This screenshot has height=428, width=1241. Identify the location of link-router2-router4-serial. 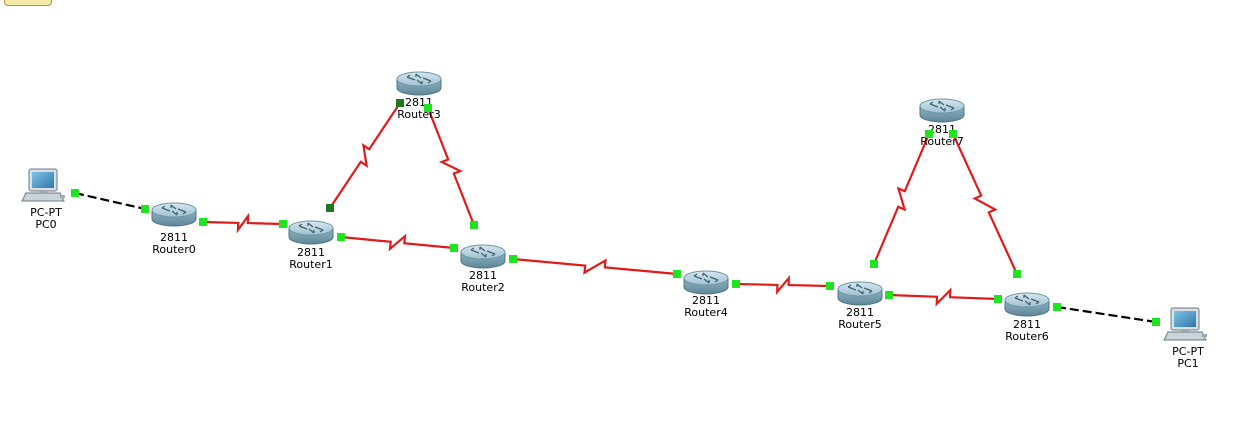
(595, 266).